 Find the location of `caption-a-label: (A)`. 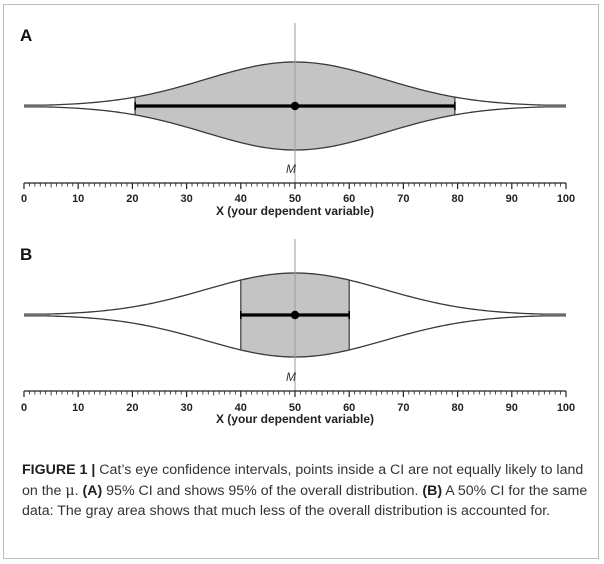

caption-a-label: (A) is located at coordinates (92, 490).